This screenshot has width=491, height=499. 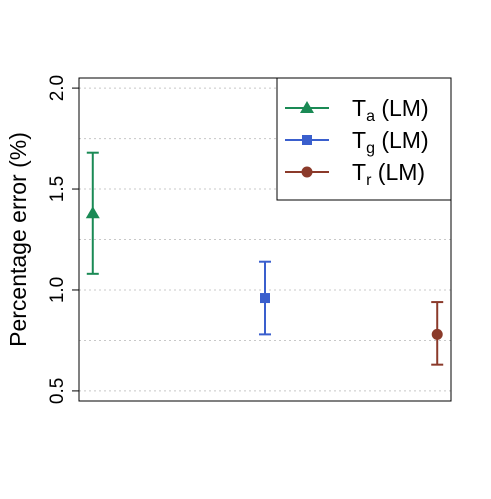 What do you see at coordinates (390, 142) in the screenshot?
I see `legend-label: Tg (LM)` at bounding box center [390, 142].